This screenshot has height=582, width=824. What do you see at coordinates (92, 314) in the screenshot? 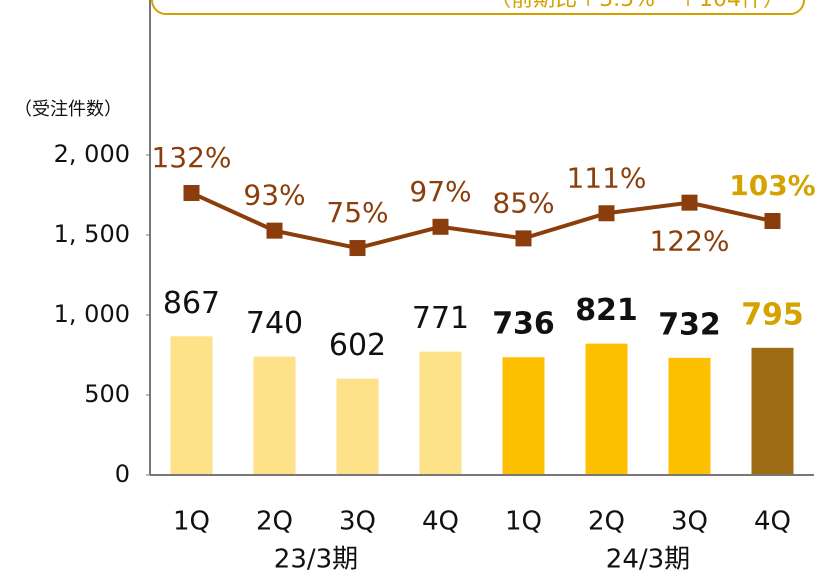
I see `y-tick-label: 1, 000` at bounding box center [92, 314].